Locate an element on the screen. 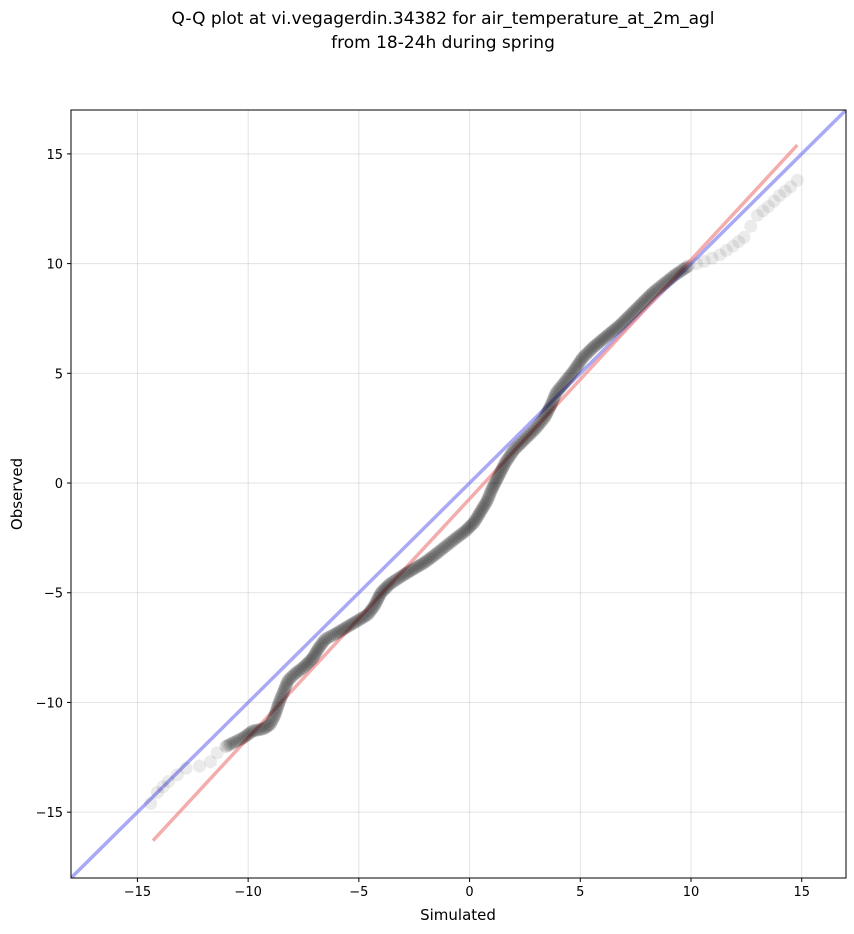 The height and width of the screenshot is (934, 854). y-tick-label: 5 is located at coordinates (59, 374).